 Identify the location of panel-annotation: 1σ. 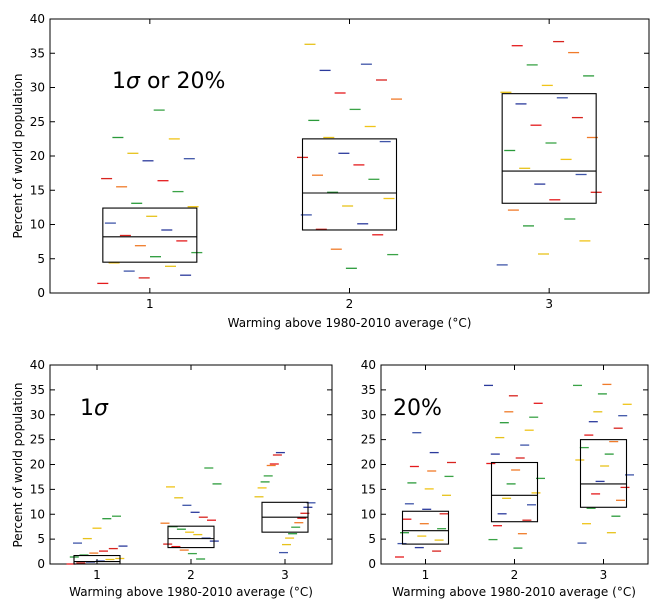
(94, 408).